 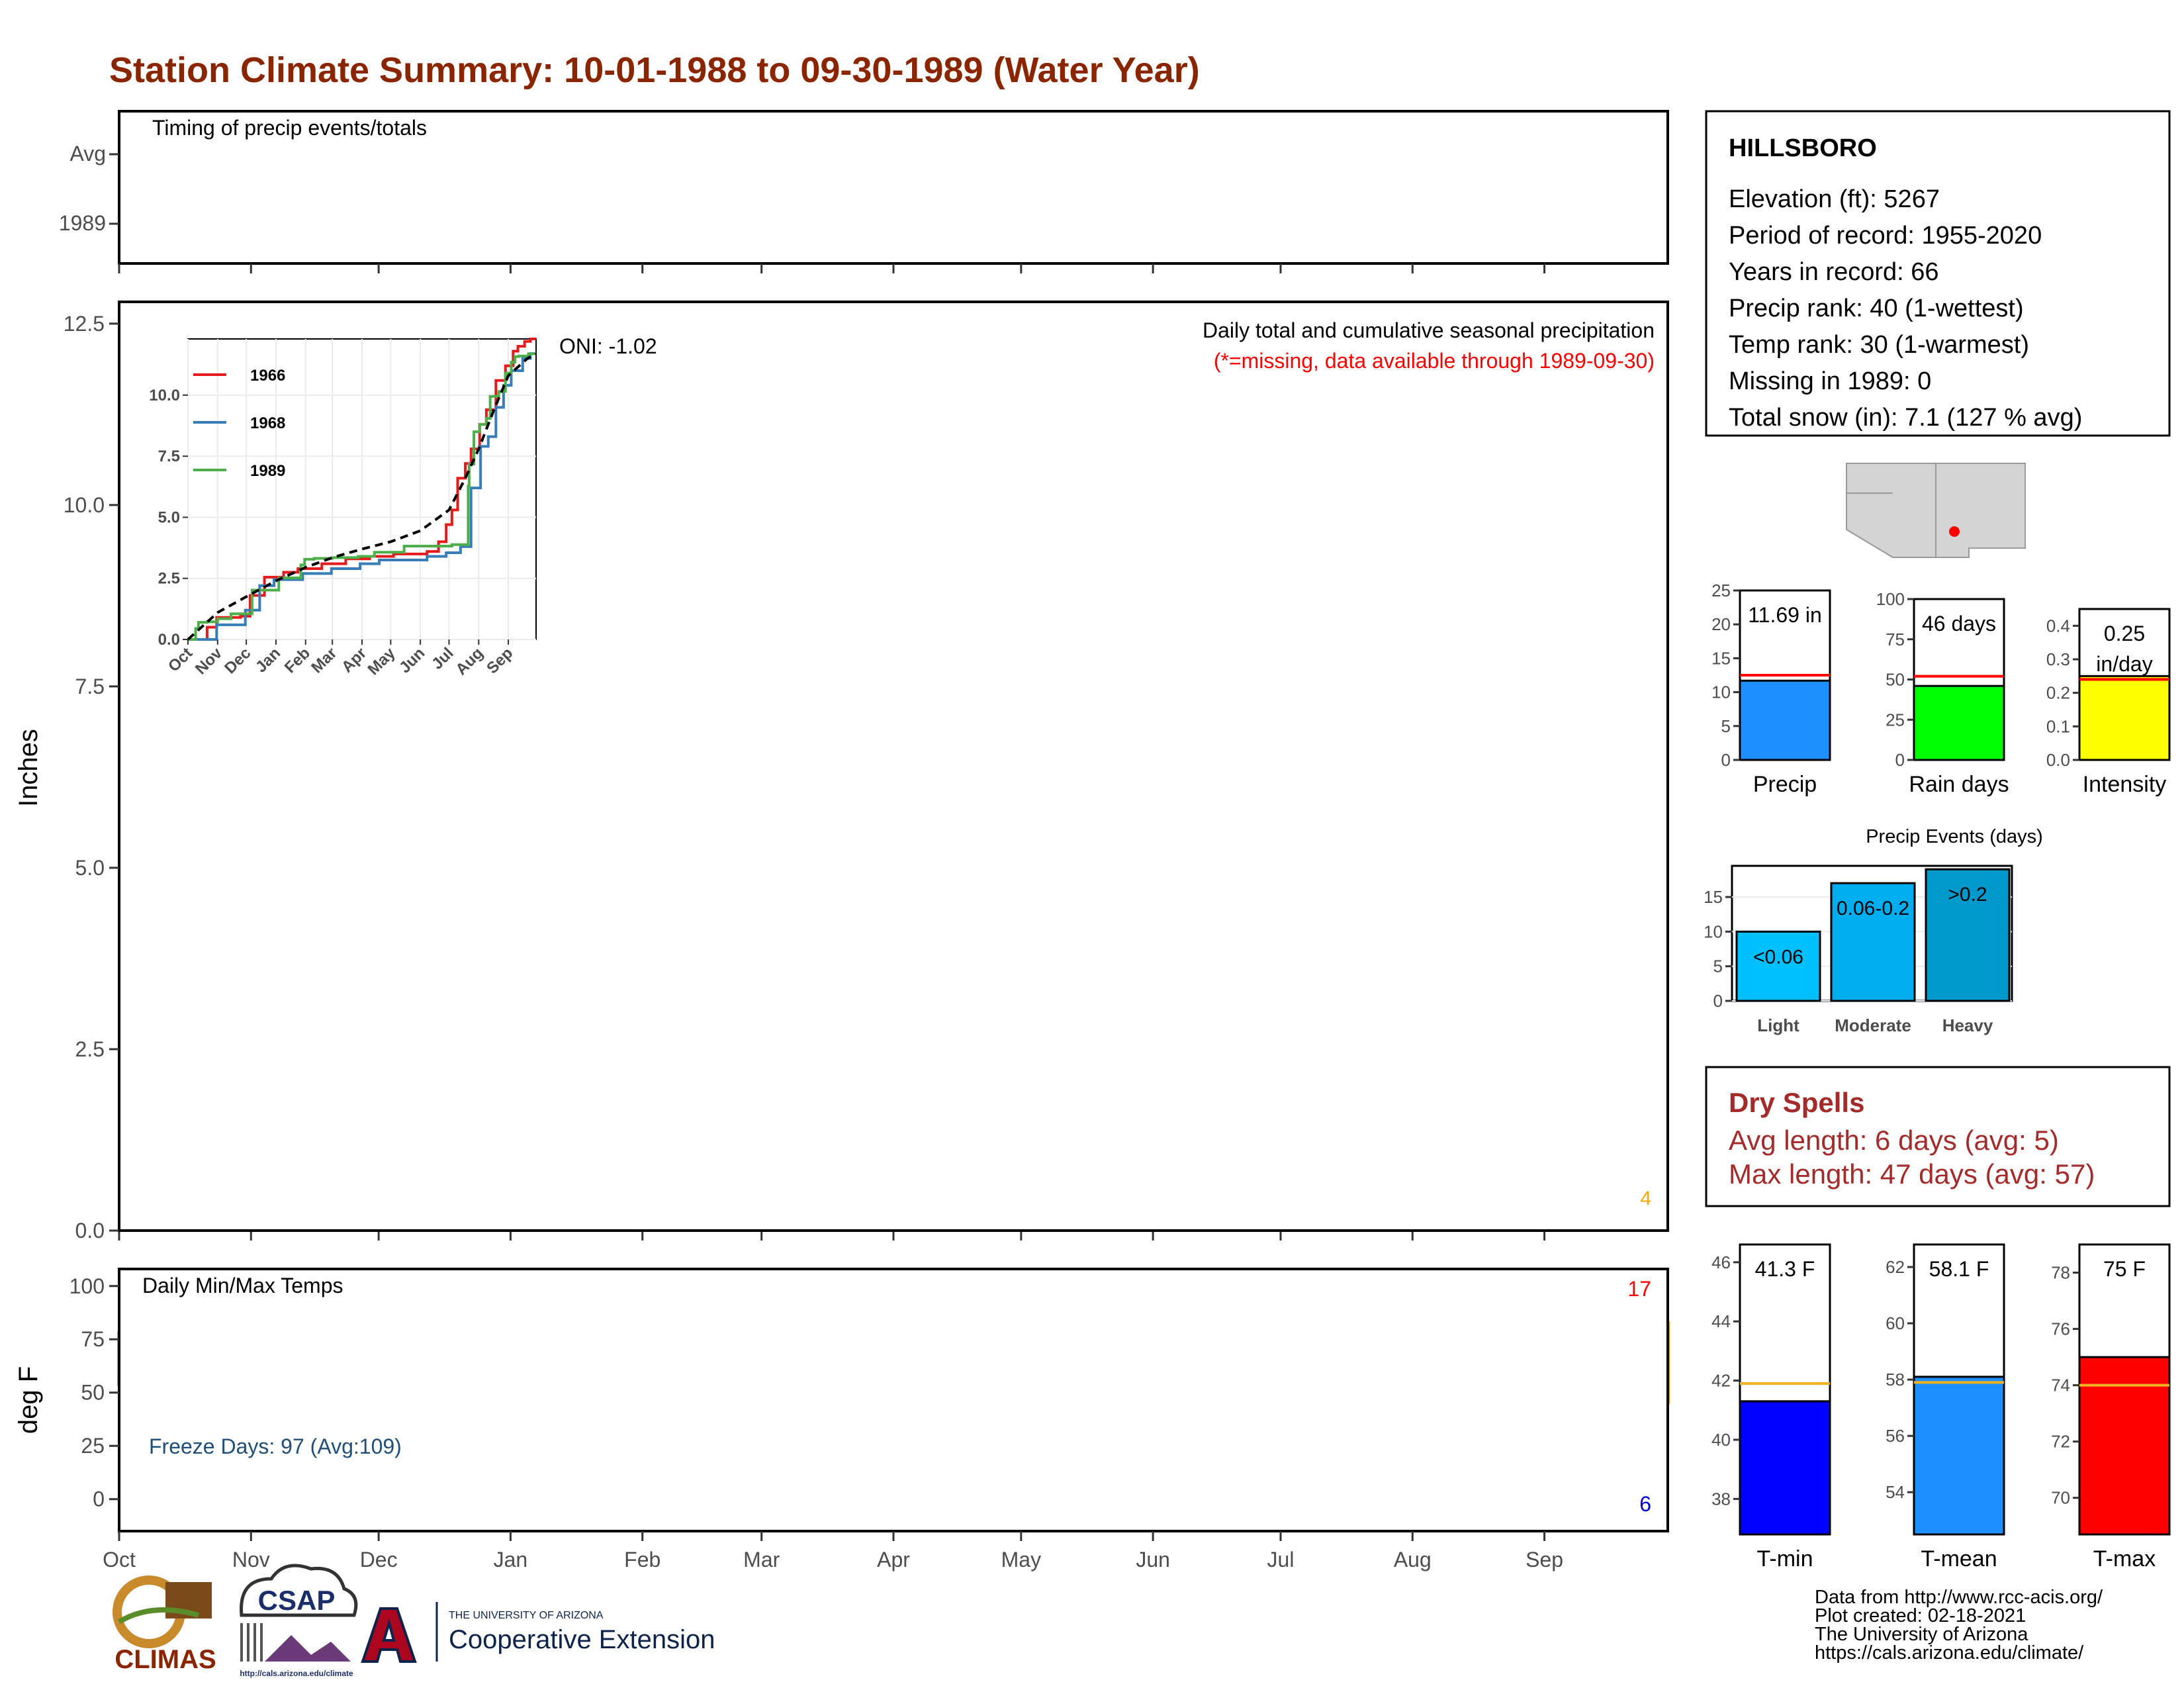 What do you see at coordinates (1830, 381) in the screenshot?
I see `station-line-6: Missing in 1989: 0` at bounding box center [1830, 381].